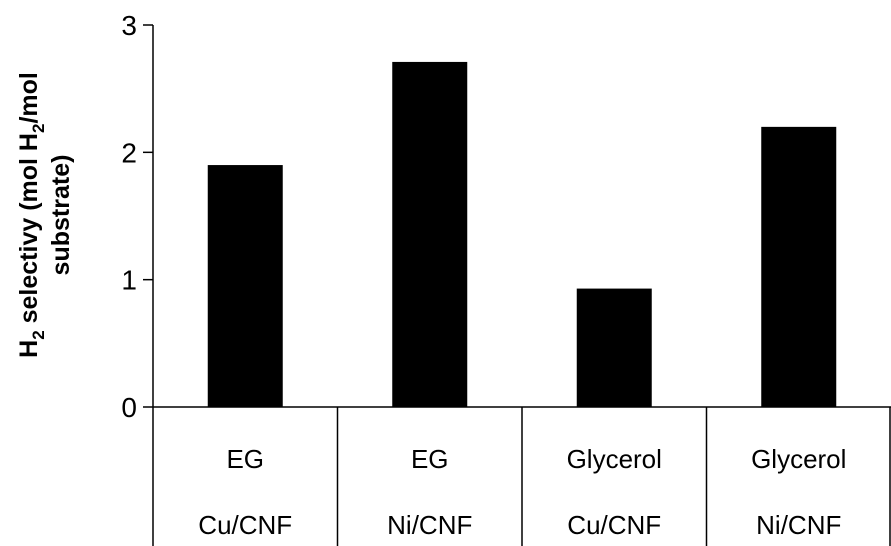 The height and width of the screenshot is (546, 891). What do you see at coordinates (129, 280) in the screenshot?
I see `y-tick-label: 1` at bounding box center [129, 280].